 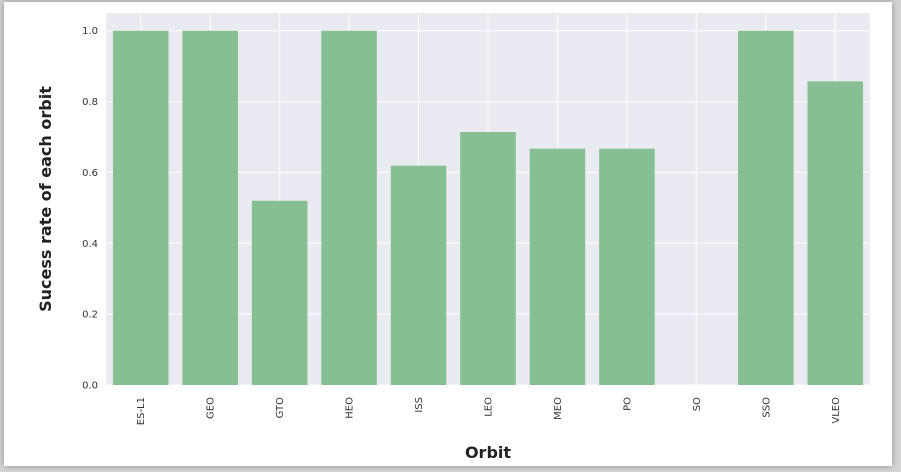 I want to click on y-tick-label: 1.0, so click(x=90, y=31).